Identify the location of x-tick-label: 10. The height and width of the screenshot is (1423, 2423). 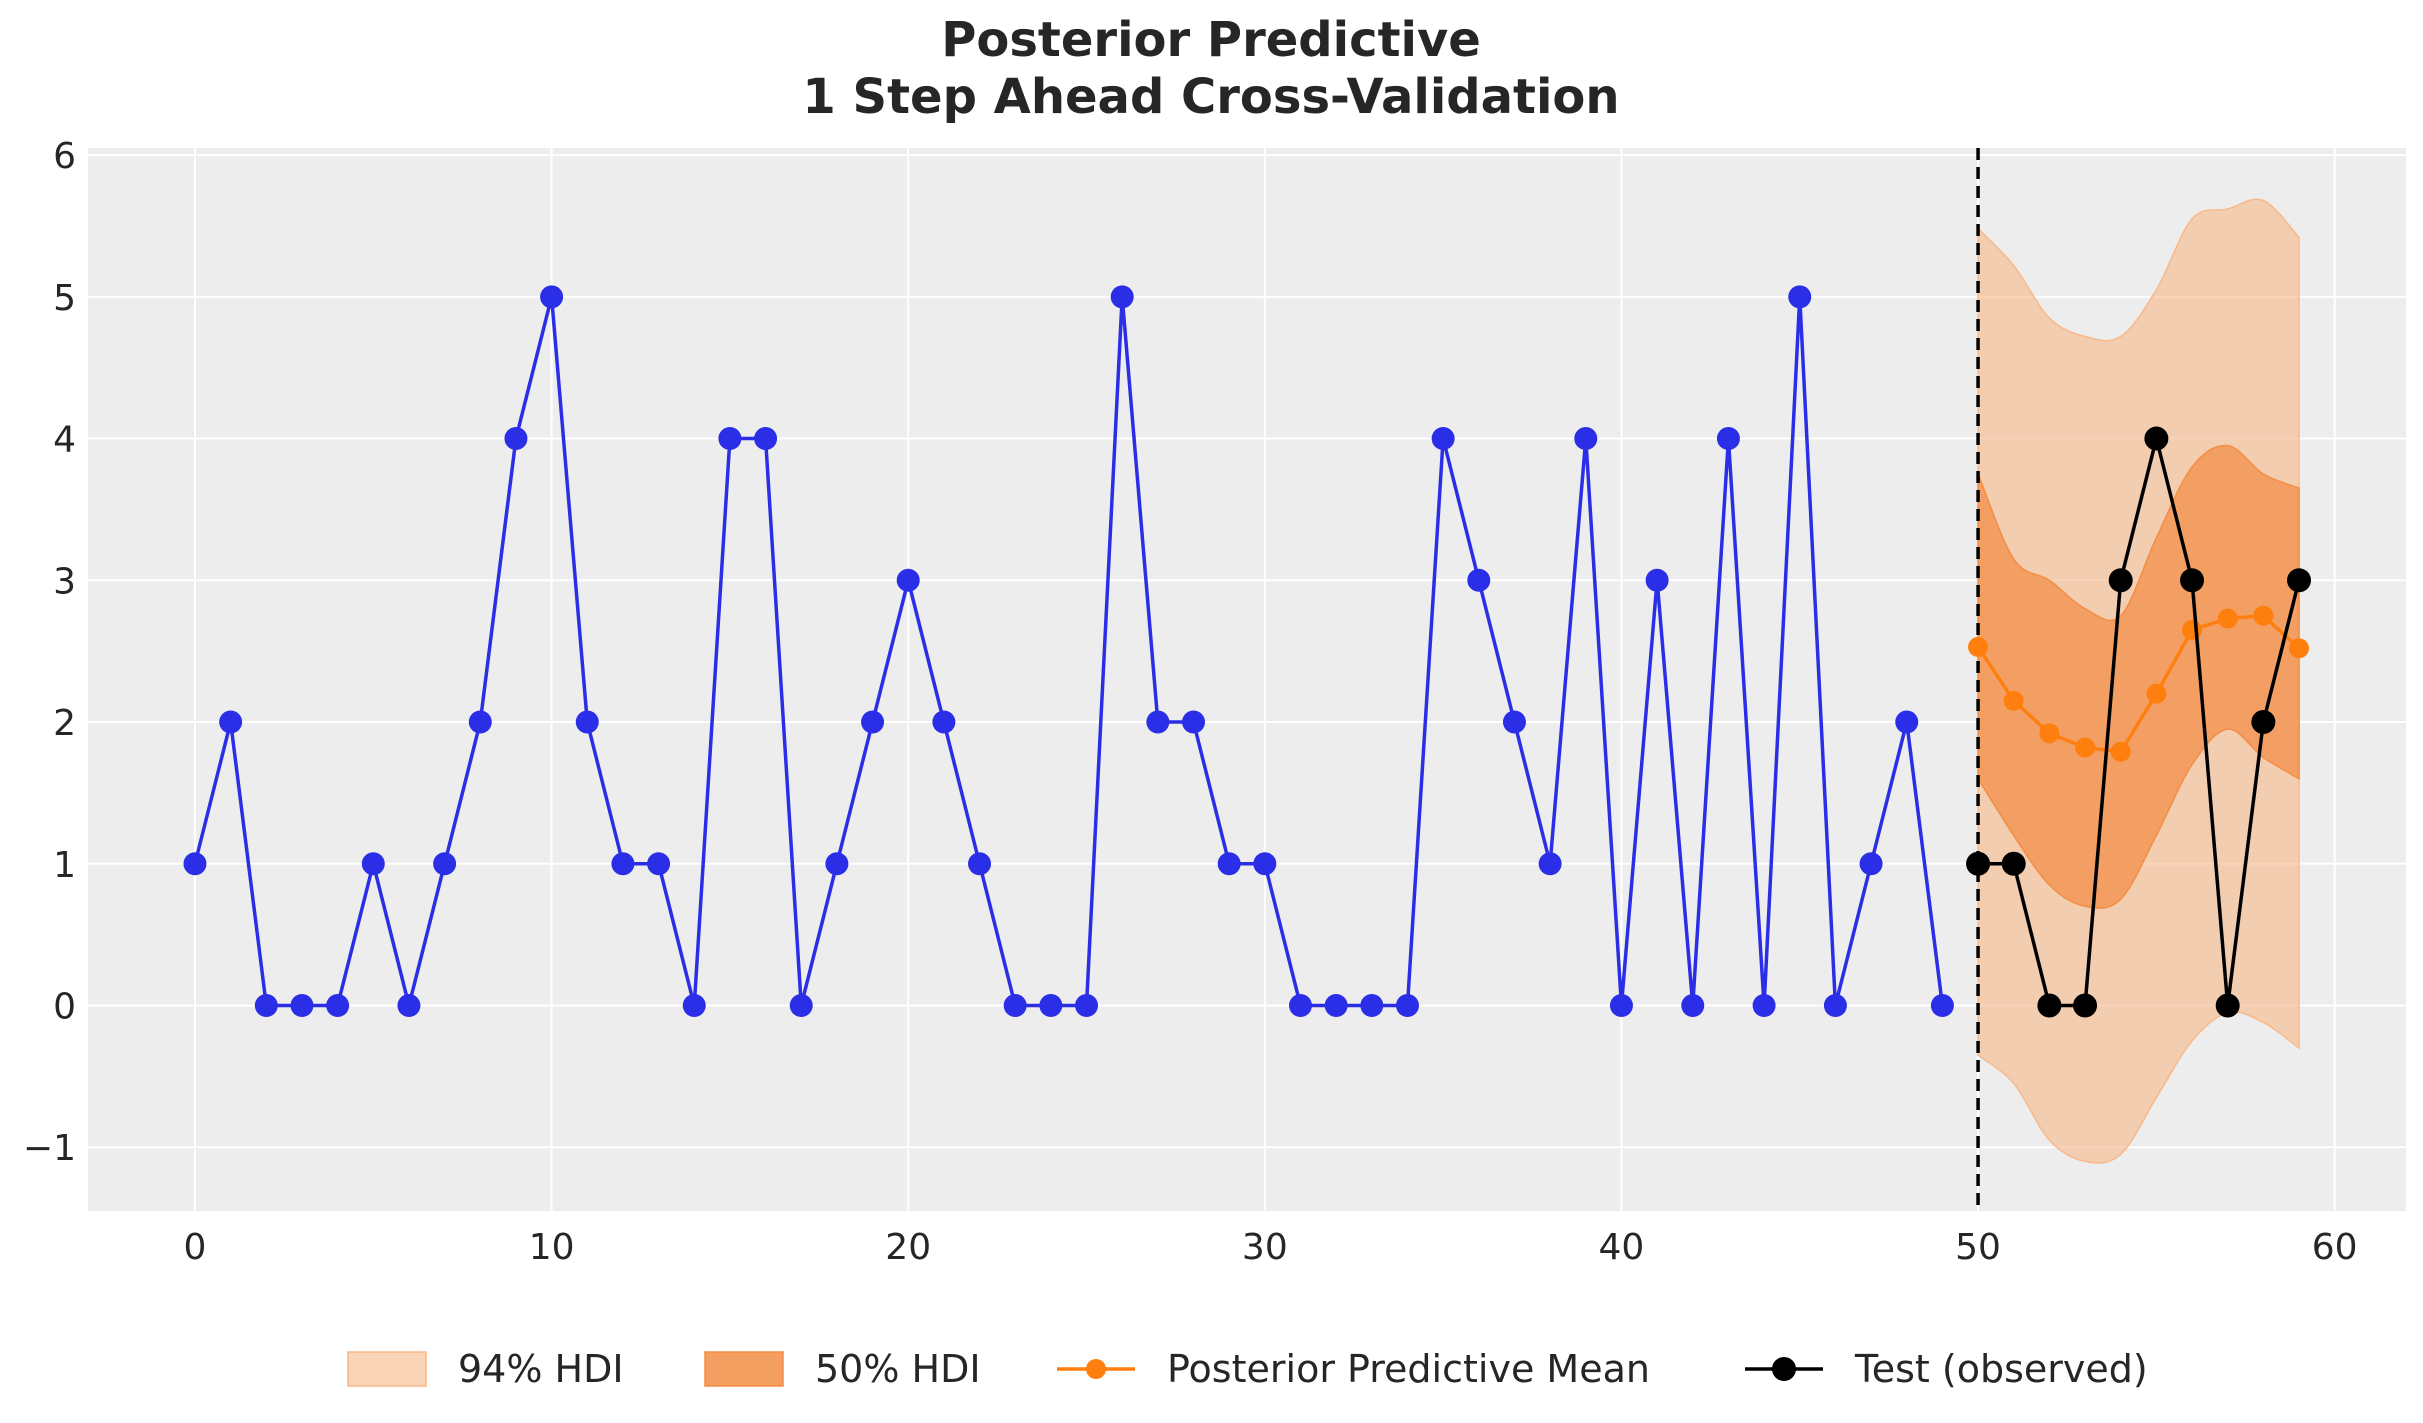
(552, 1247).